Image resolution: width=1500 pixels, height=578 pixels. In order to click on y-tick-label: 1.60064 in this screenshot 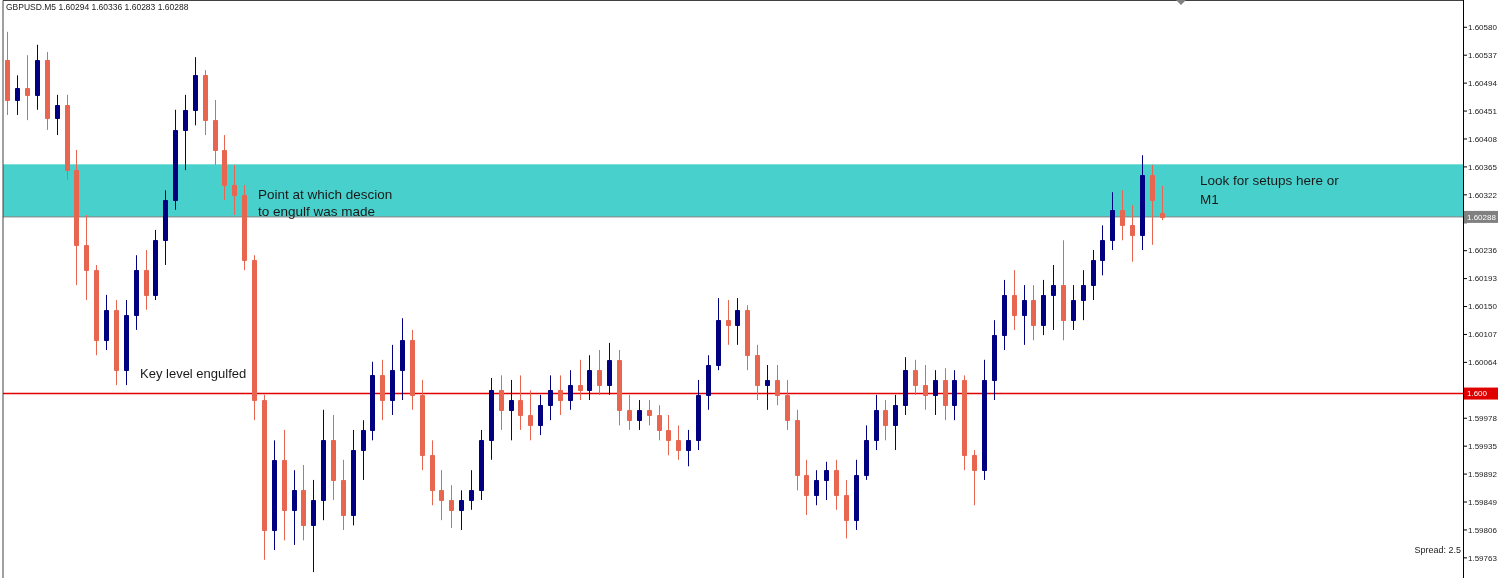, I will do `click(1483, 363)`.